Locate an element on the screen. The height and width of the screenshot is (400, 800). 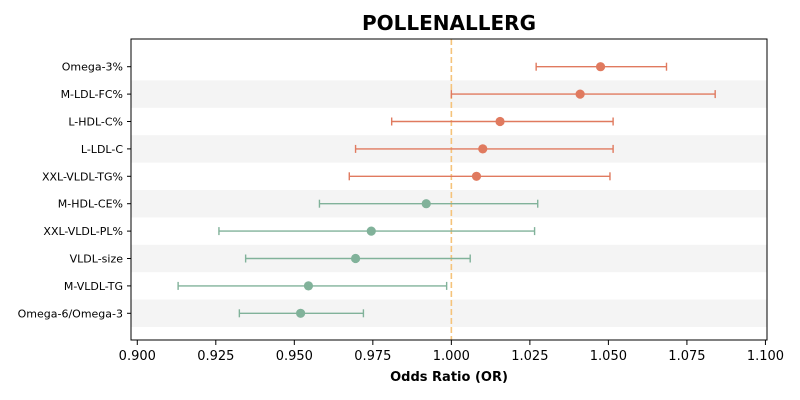
y-tick-label: XXL-VLDL-TG% is located at coordinates (82, 176).